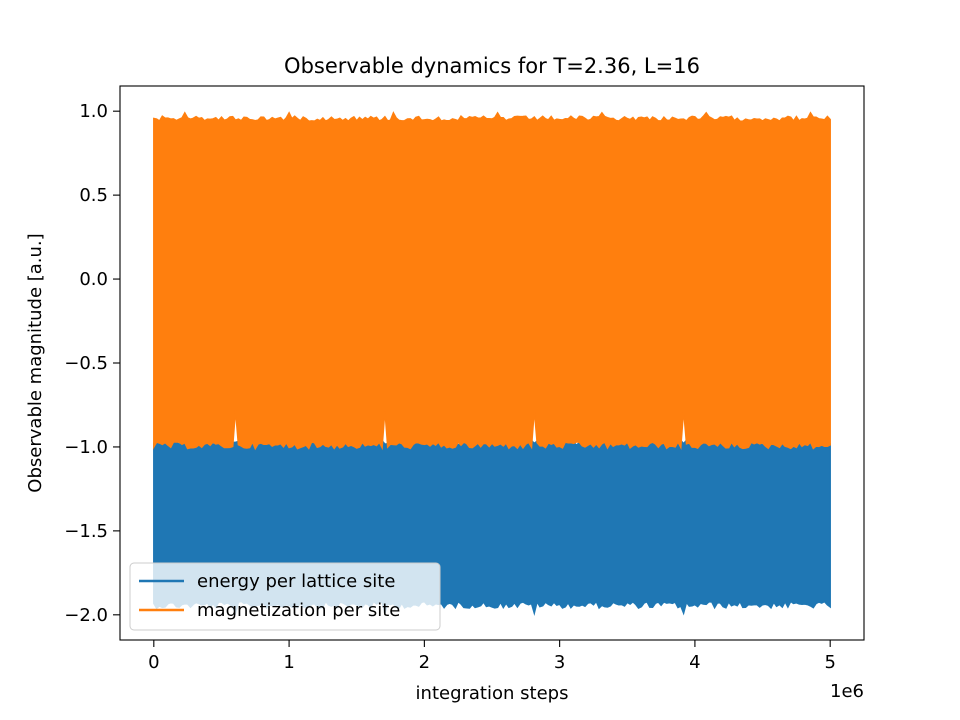  What do you see at coordinates (492, 656) in the screenshot?
I see `x-axis: 0 1 2 3 4 5` at bounding box center [492, 656].